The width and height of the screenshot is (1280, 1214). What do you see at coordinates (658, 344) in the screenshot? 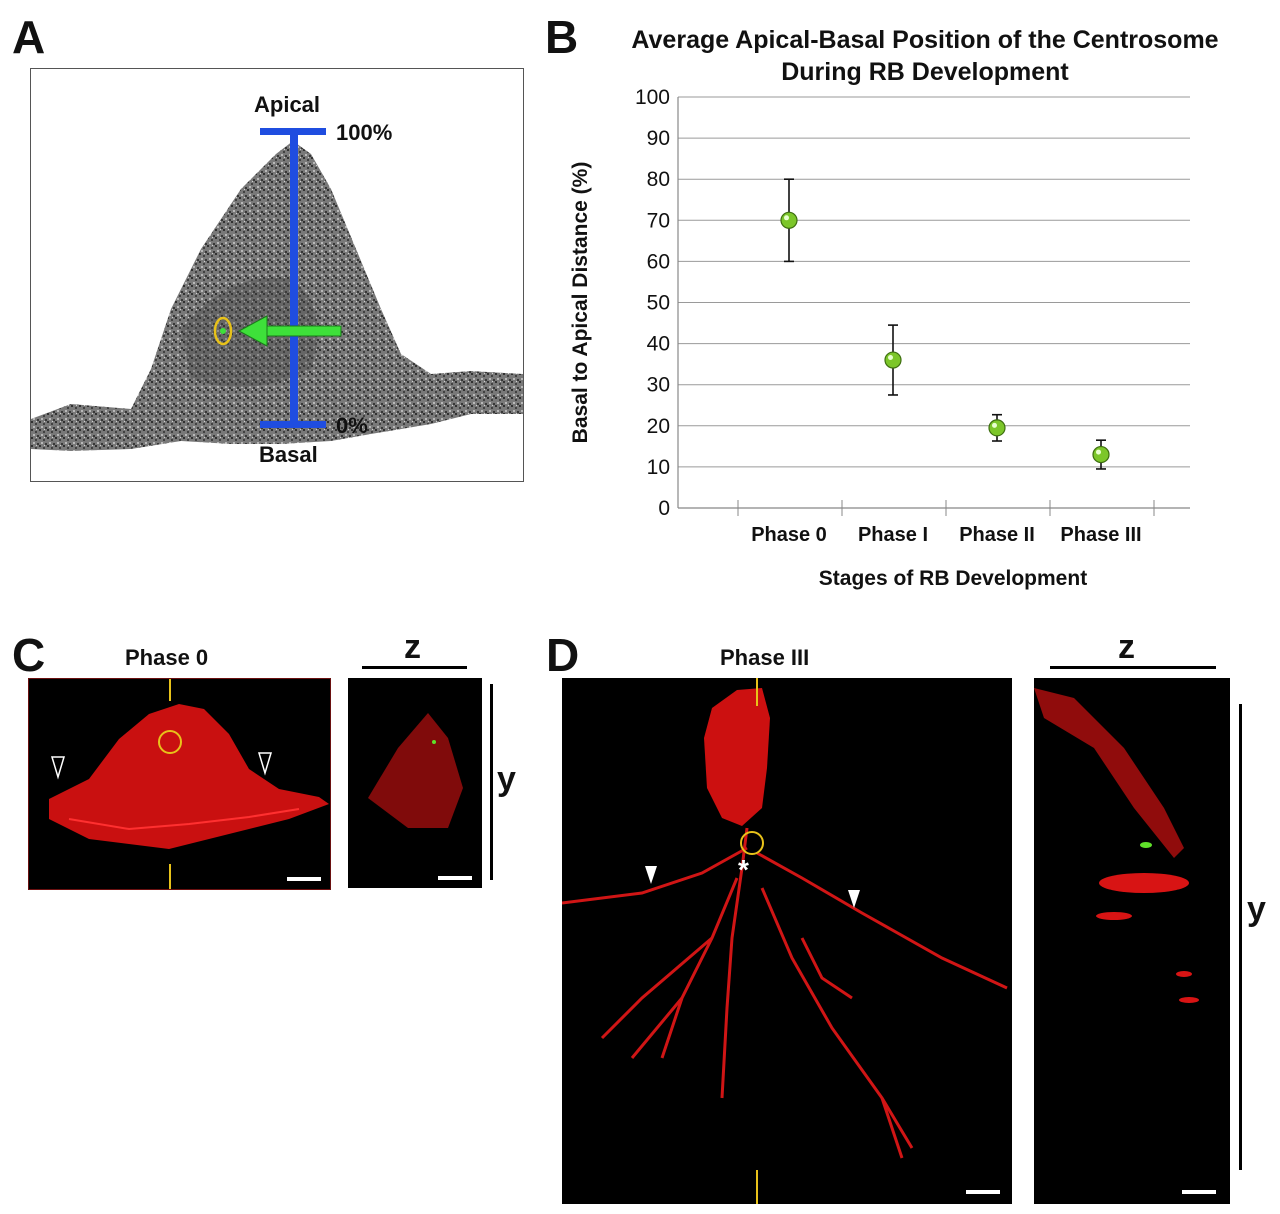
I see `y-tick-label: 40` at bounding box center [658, 344].